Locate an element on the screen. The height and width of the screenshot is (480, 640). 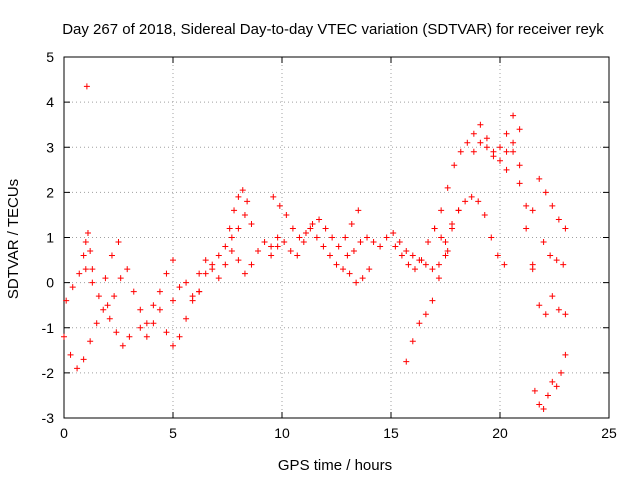
x-tick-label: 20 is located at coordinates (500, 433).